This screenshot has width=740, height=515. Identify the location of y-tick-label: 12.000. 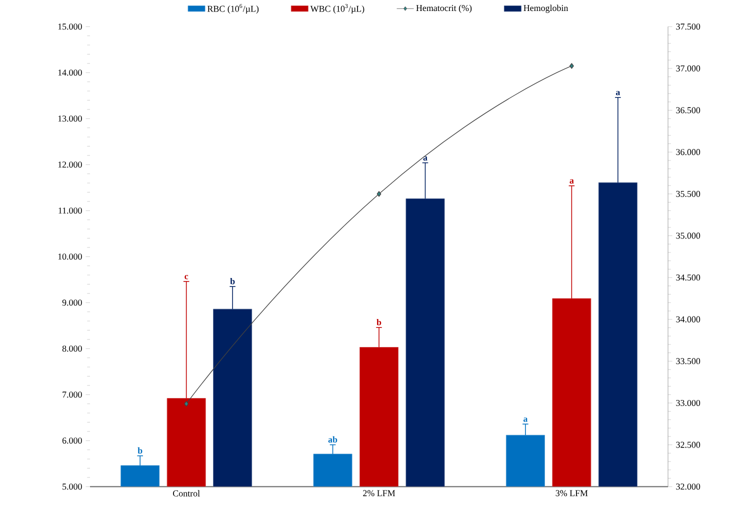
(70, 165).